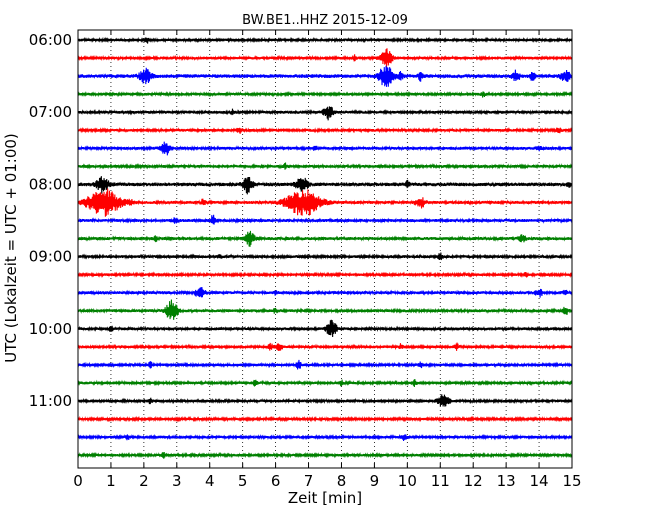  I want to click on x-tick-label: 9, so click(375, 481).